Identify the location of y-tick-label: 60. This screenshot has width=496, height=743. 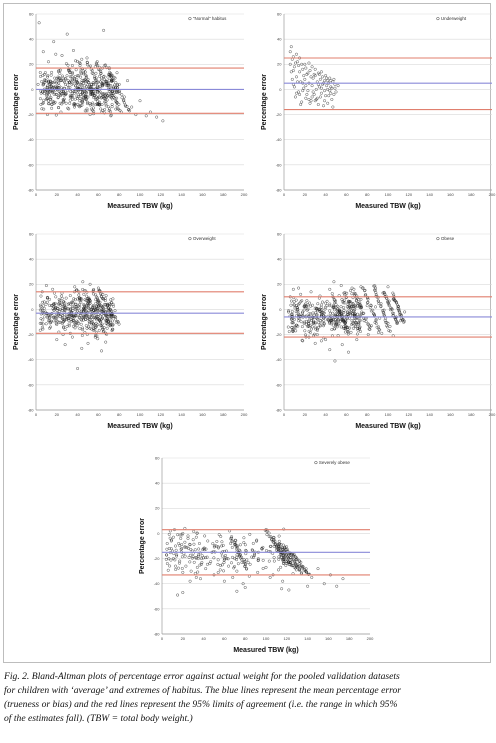
(279, 13).